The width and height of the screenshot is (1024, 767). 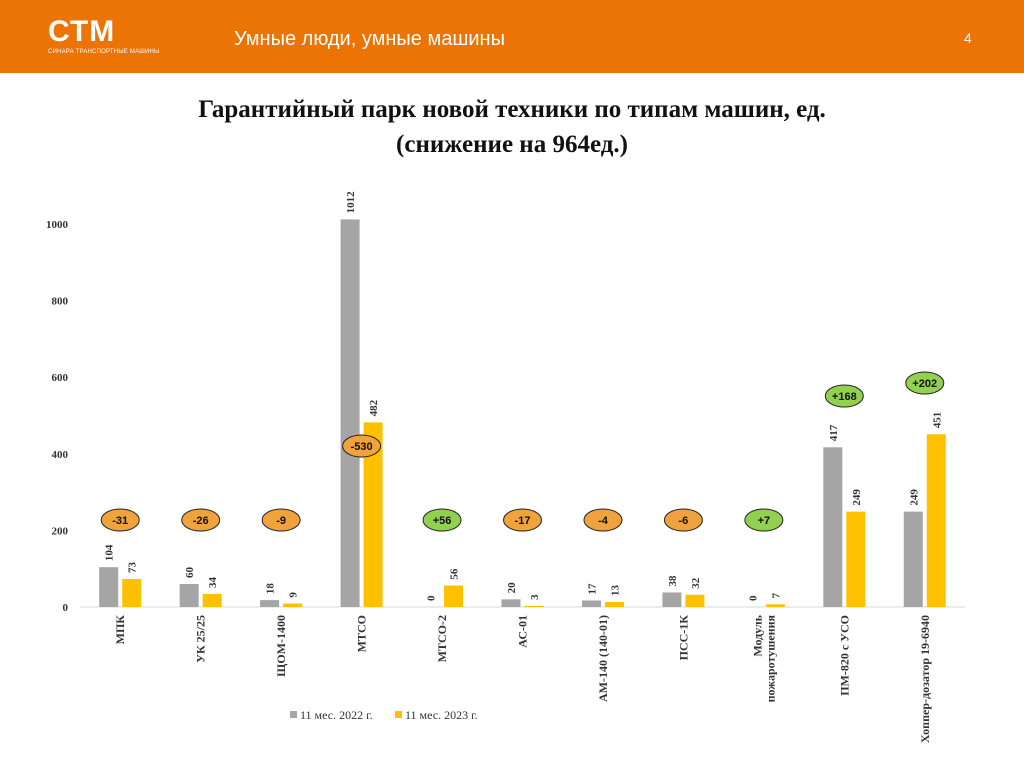 What do you see at coordinates (968, 38) in the screenshot?
I see `page-number: 4` at bounding box center [968, 38].